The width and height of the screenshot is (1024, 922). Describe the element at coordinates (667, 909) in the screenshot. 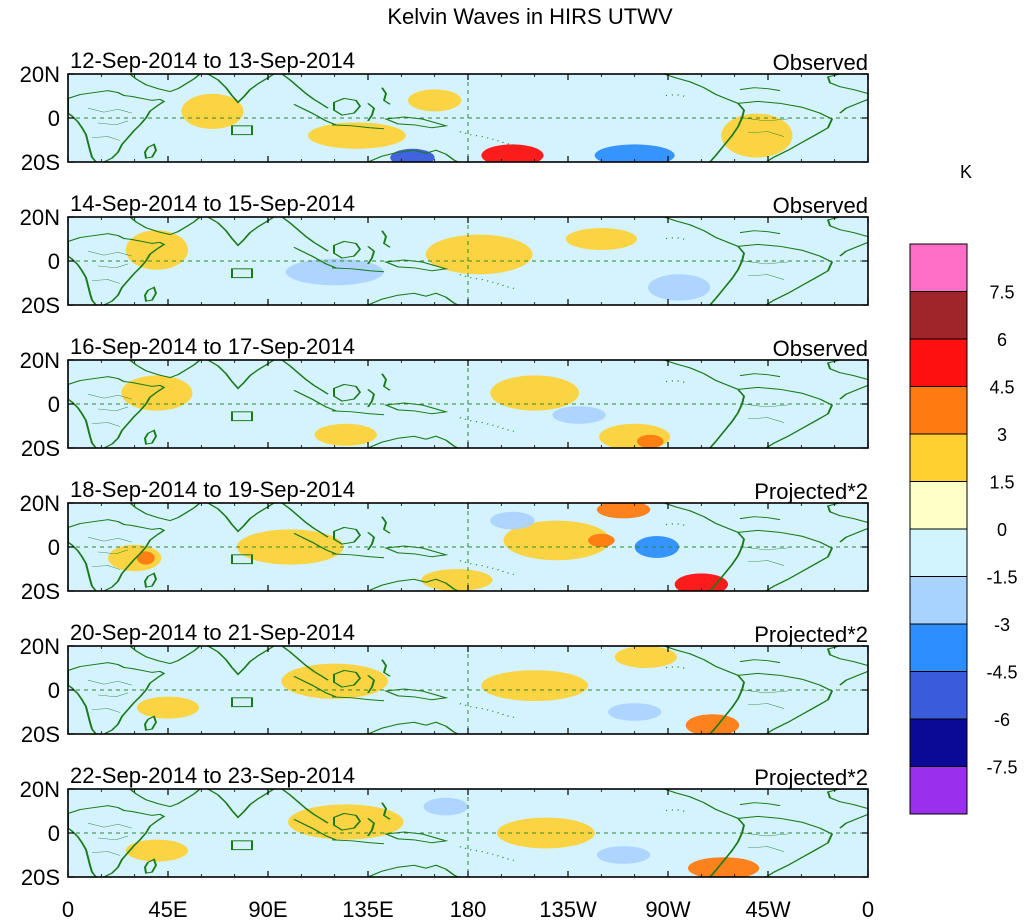

I see `lon-label: 90W` at that location.